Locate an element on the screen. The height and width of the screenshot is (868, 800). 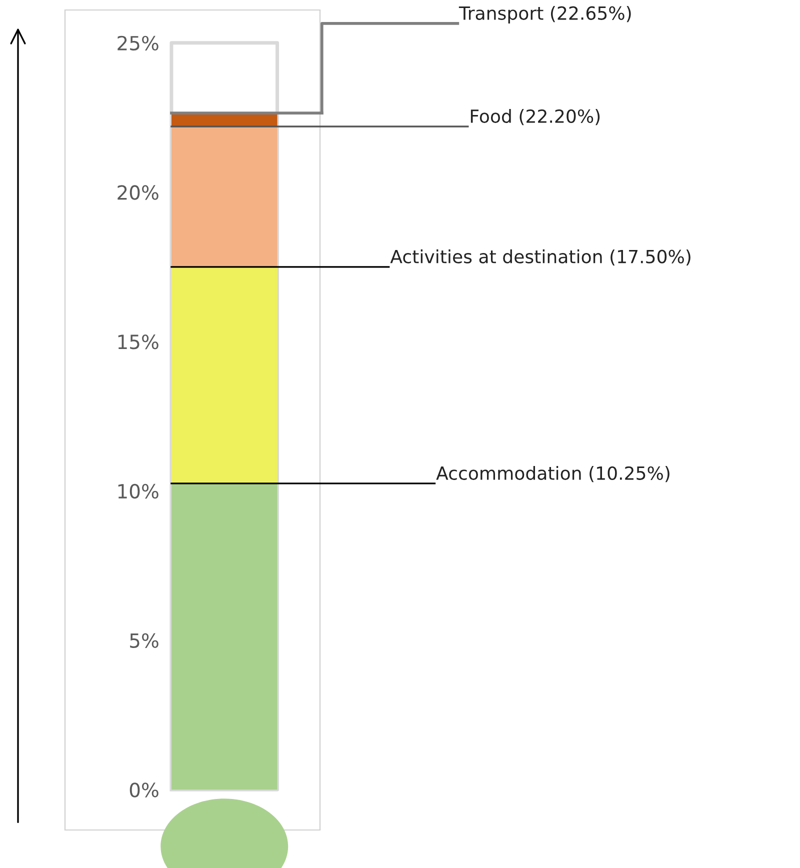
ref-line-label: Transport (22.65%) is located at coordinates (544, 15).